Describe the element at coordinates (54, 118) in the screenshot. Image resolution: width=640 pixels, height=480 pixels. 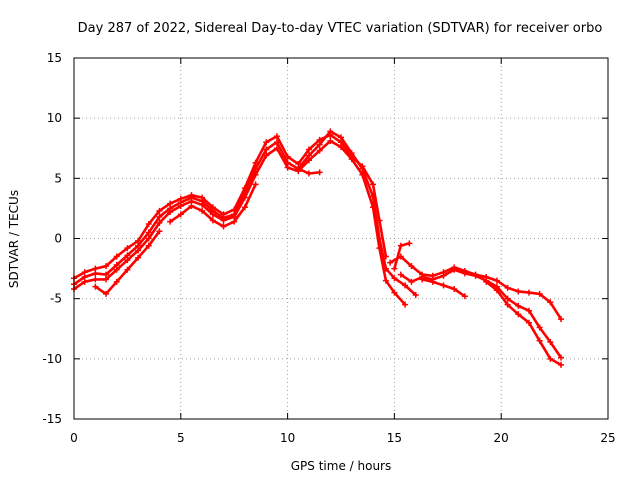
I see `y-tick-label: 10` at that location.